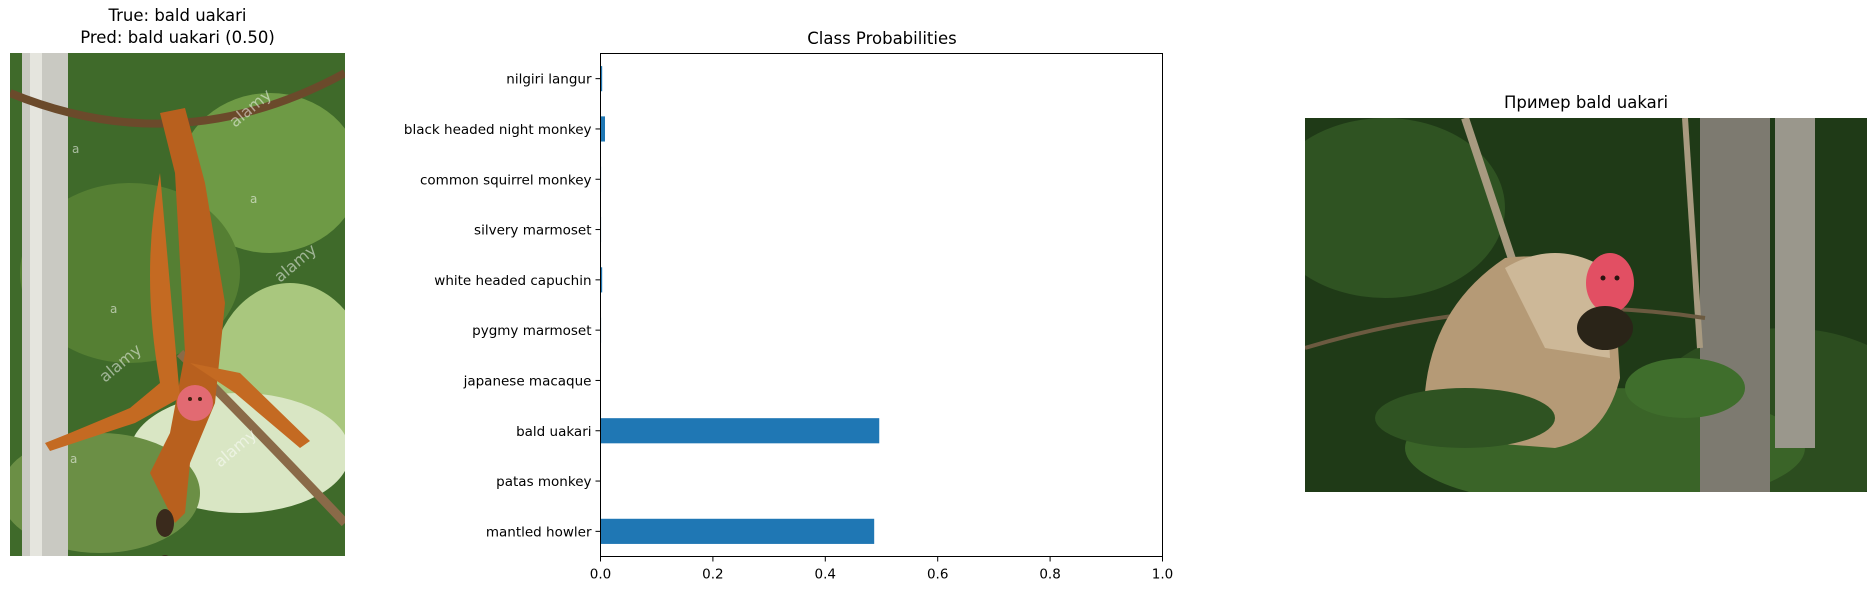  What do you see at coordinates (881, 38) in the screenshot?
I see `chart-title: Class Probabilities` at bounding box center [881, 38].